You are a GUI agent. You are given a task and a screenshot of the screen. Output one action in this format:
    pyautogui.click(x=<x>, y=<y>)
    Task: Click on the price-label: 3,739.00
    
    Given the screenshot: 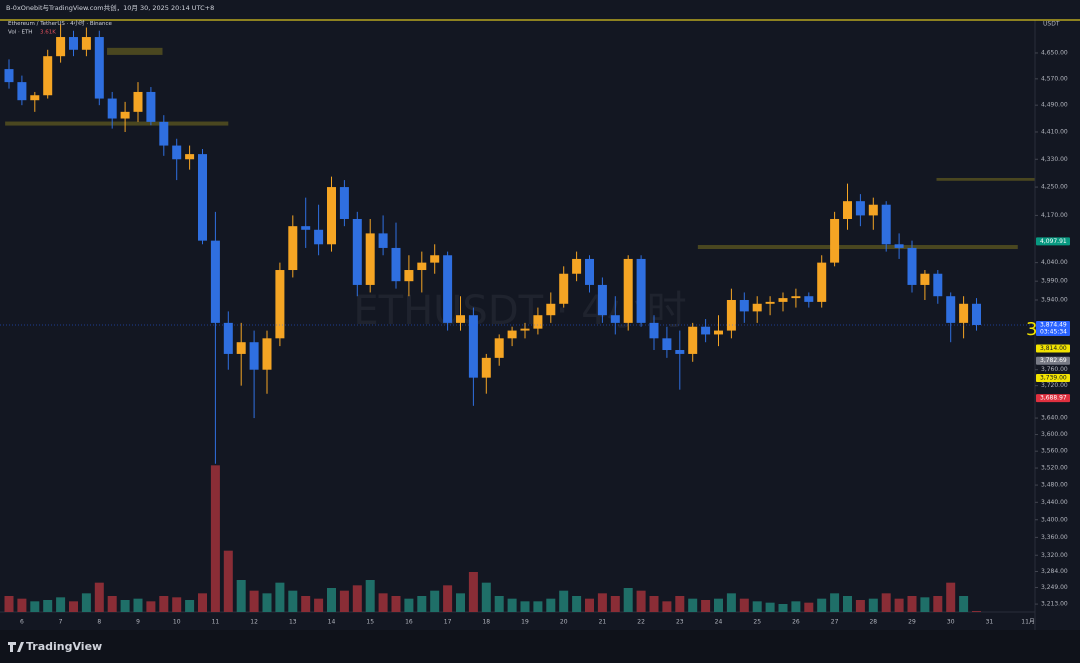 What is the action you would take?
    pyautogui.click(x=1053, y=378)
    